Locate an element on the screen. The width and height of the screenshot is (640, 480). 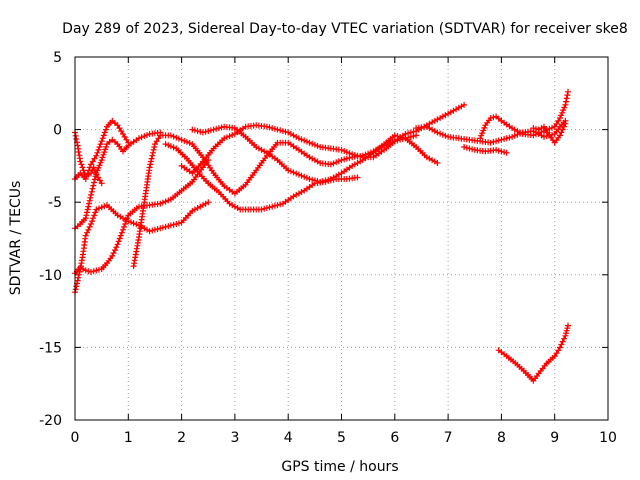
x-tick-label: 0 is located at coordinates (75, 438).